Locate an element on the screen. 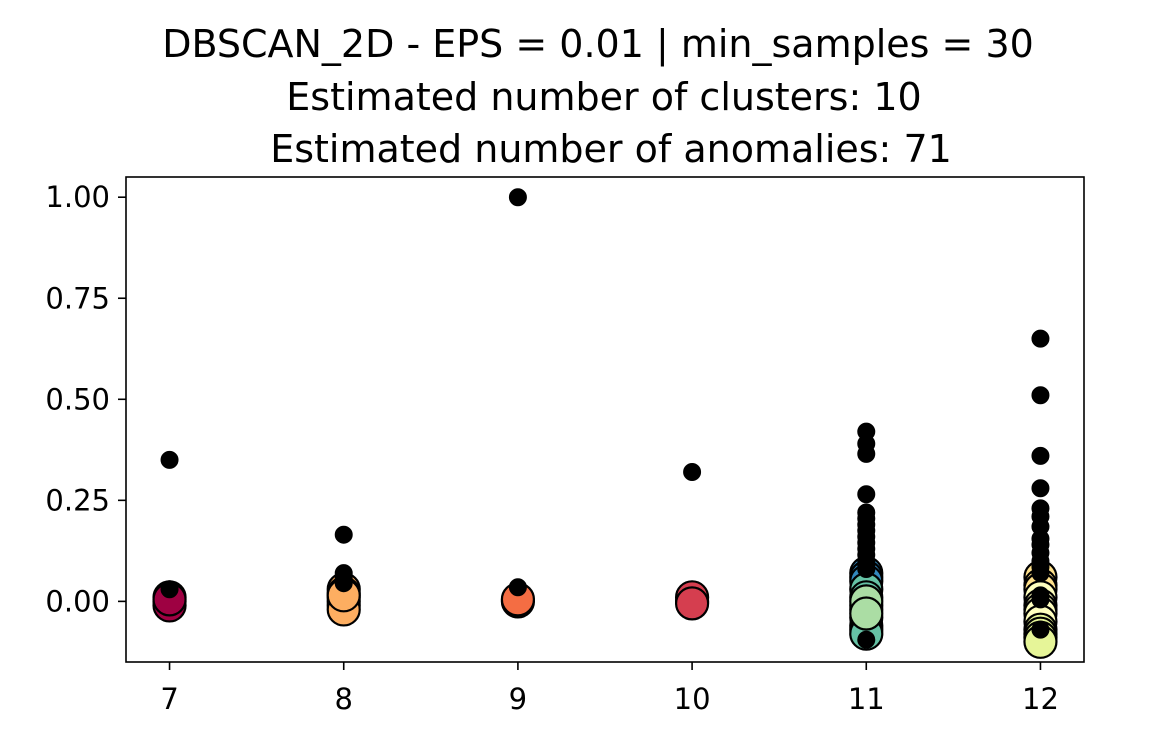 Image resolution: width=1168 pixels, height=740 pixels. chart-title-line-3: Estimated number of anomalies: 71 is located at coordinates (611, 149).